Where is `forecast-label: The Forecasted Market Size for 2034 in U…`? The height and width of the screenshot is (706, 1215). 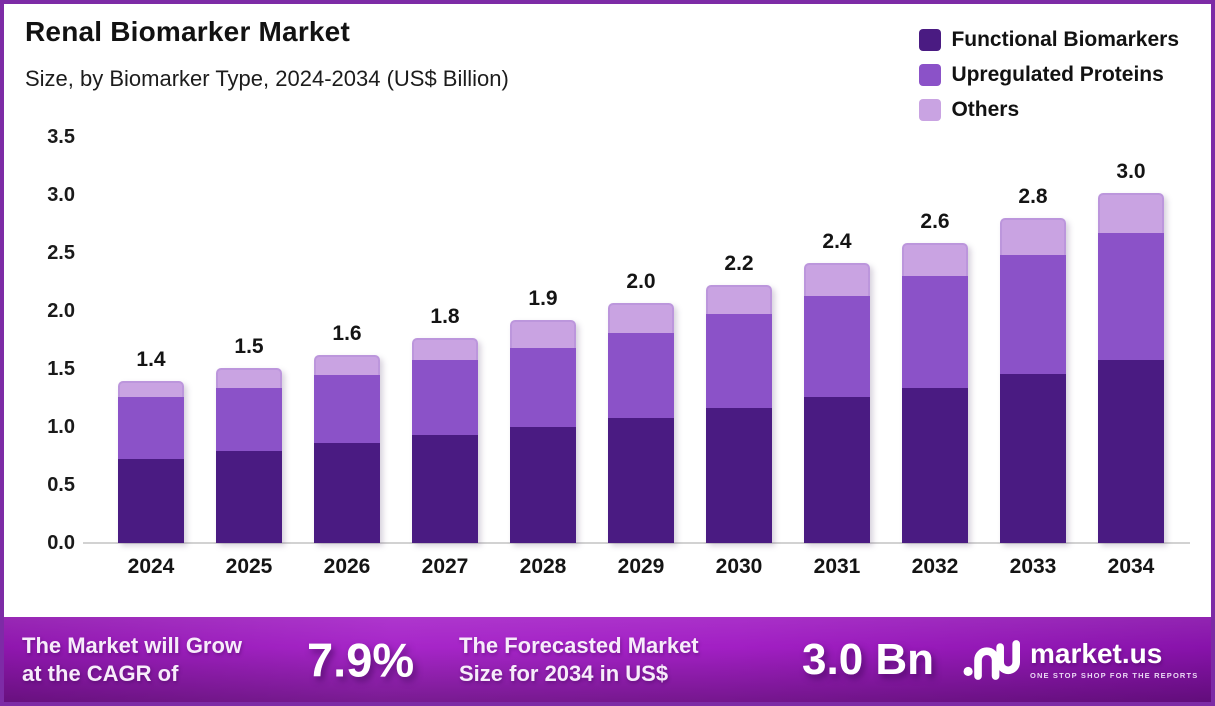
forecast-label: The Forecasted Market Size for 2034 in U… is located at coordinates (579, 660).